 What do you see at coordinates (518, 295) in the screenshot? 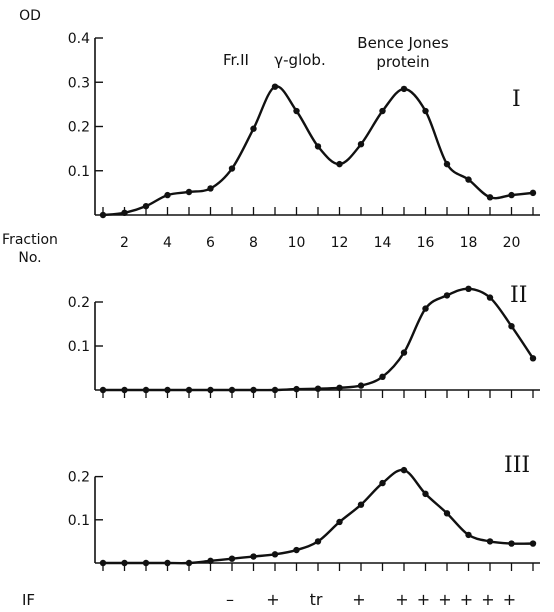
I see `panel-label-II: II` at bounding box center [518, 295].